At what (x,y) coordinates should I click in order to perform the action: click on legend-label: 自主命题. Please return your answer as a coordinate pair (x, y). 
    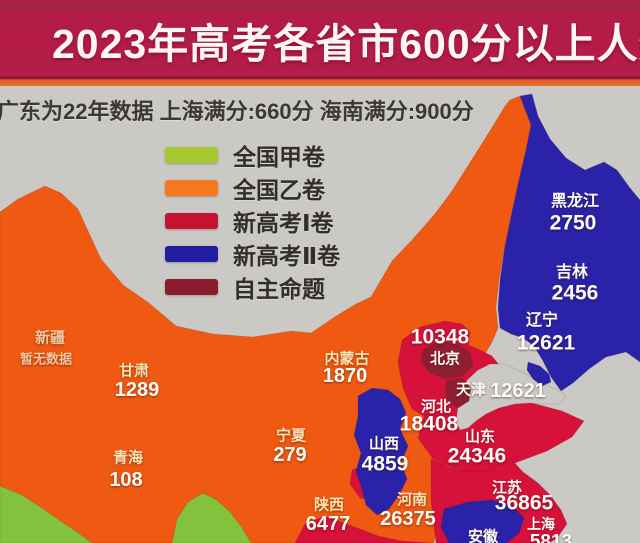
    Looking at the image, I should click on (279, 288).